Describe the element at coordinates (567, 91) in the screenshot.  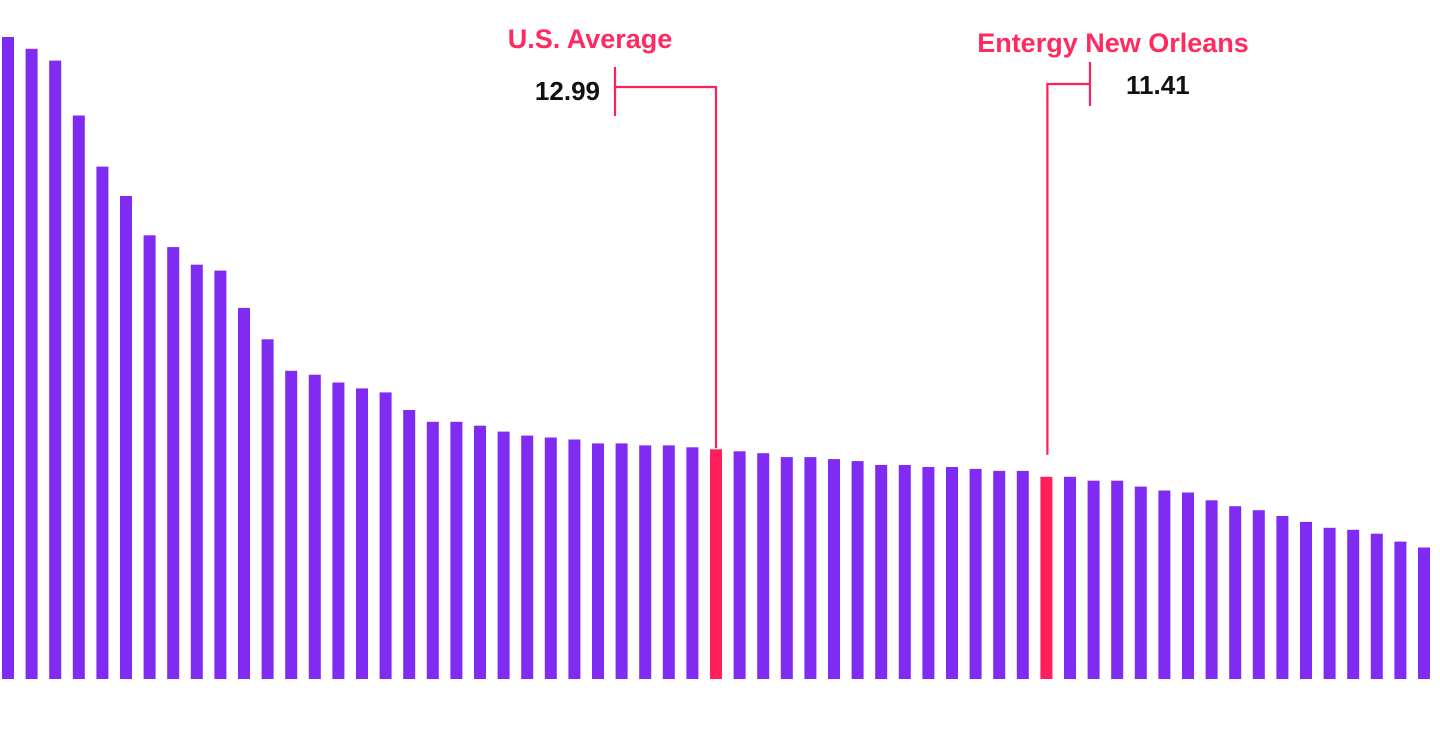
I see `annotation-value: 12.99` at that location.